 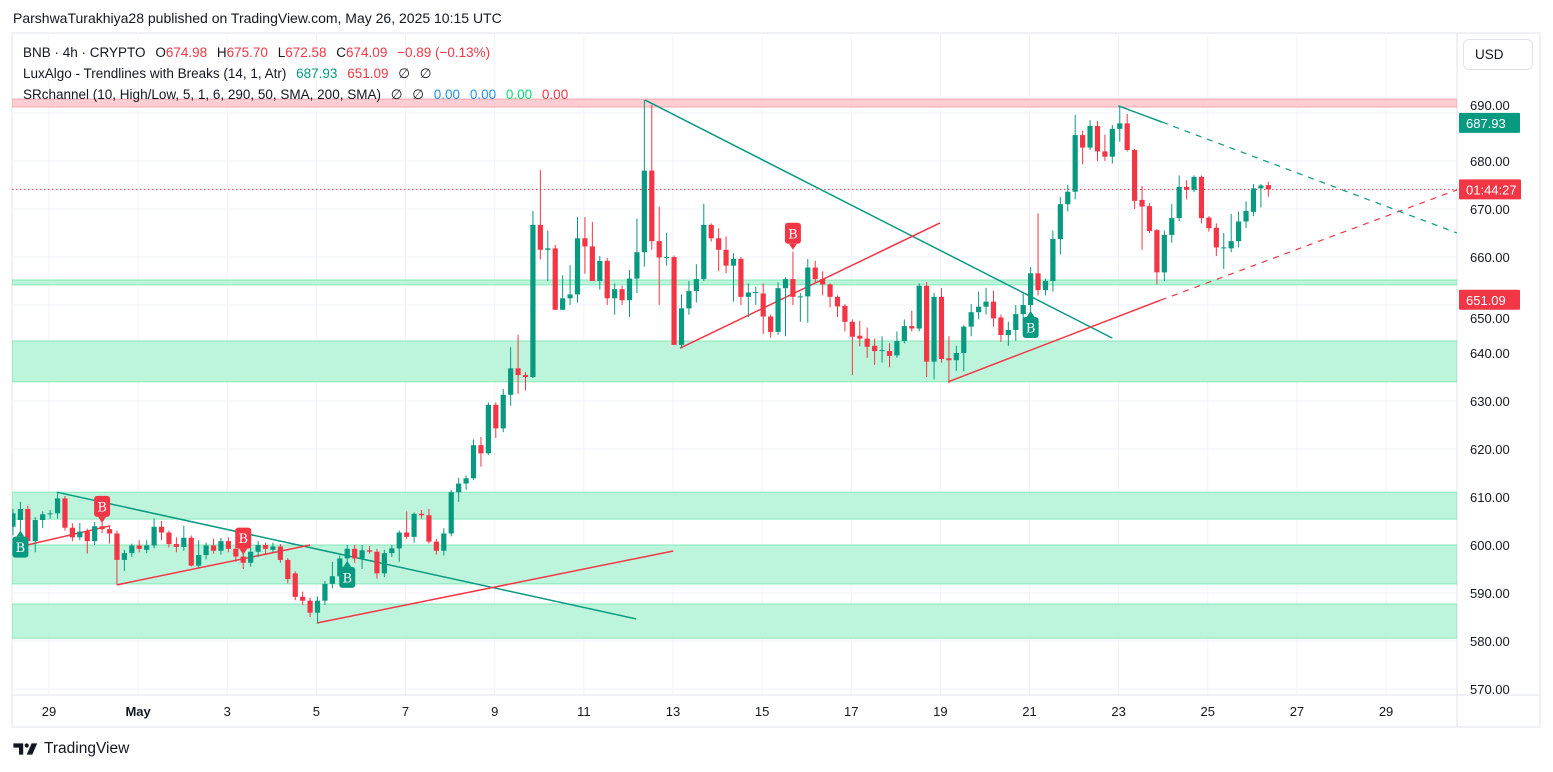 What do you see at coordinates (405, 711) in the screenshot?
I see `time-axis-label: 7` at bounding box center [405, 711].